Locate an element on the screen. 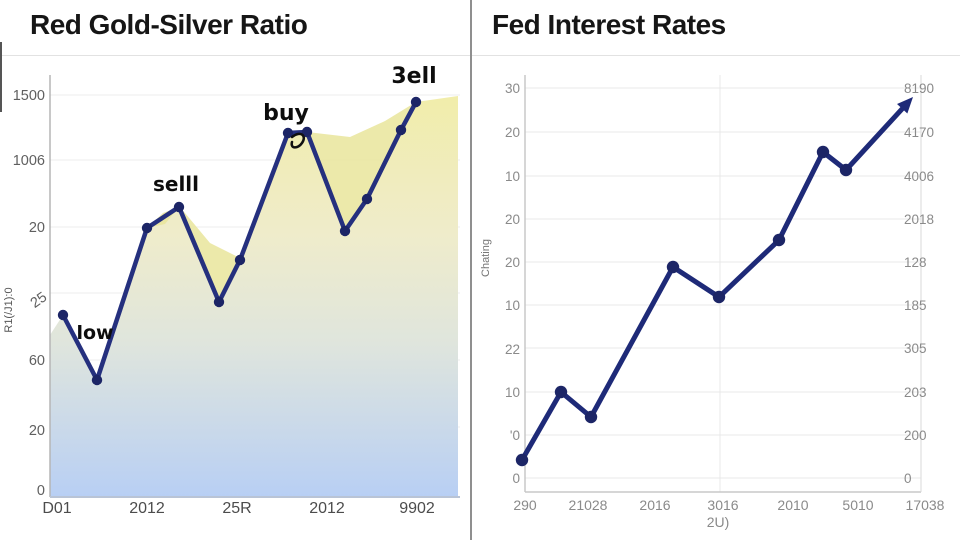 The image size is (960, 540). x-axis-sub-label: 2U) is located at coordinates (718, 522).